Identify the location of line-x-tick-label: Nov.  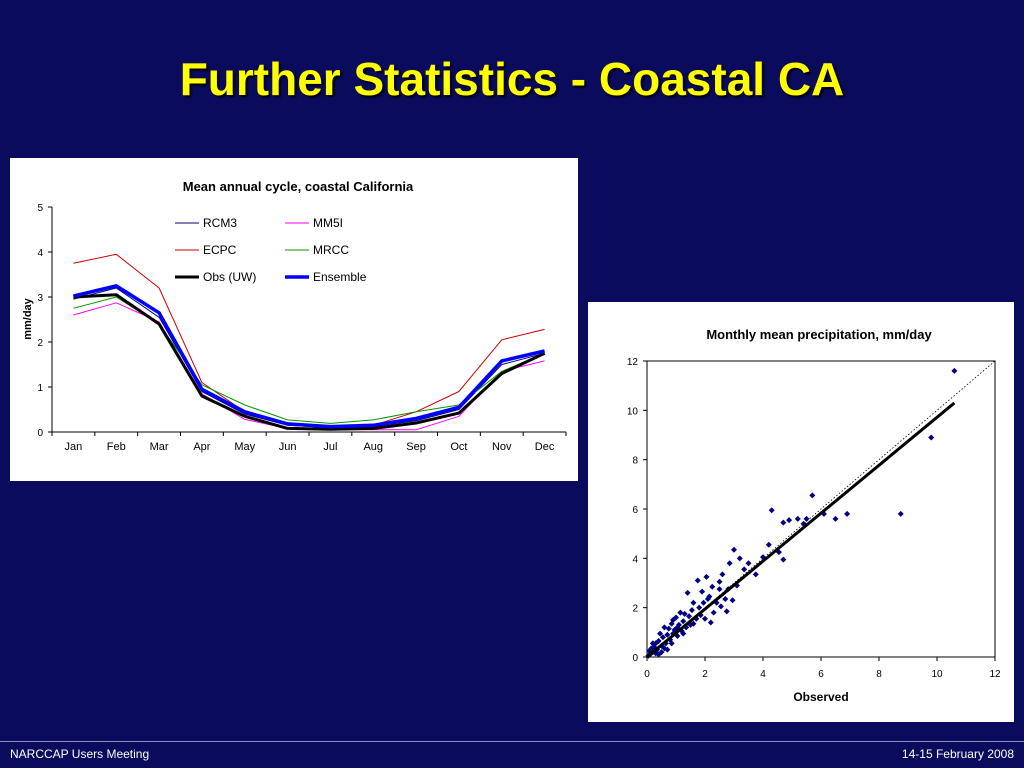
(502, 447).